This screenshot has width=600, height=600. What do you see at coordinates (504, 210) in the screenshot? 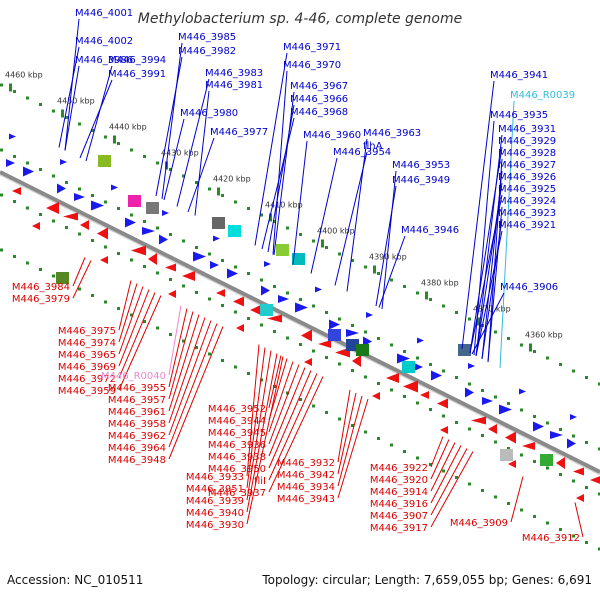
I see `gene-label-group: M446_3941` at bounding box center [504, 210].